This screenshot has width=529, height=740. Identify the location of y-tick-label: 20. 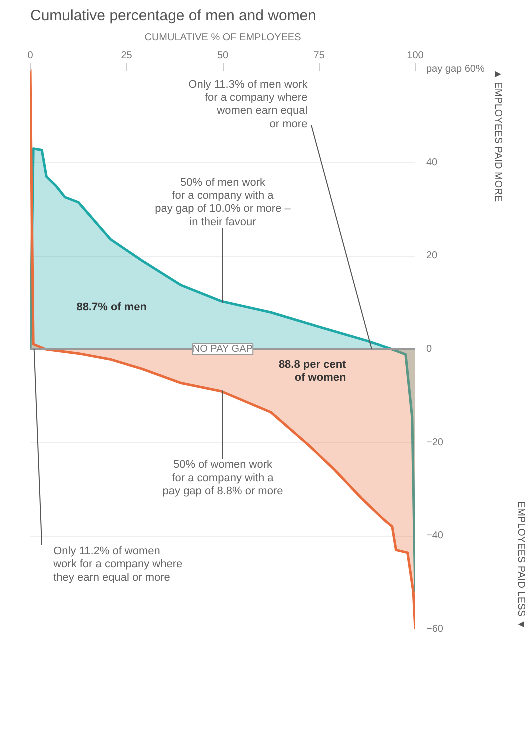
(432, 256).